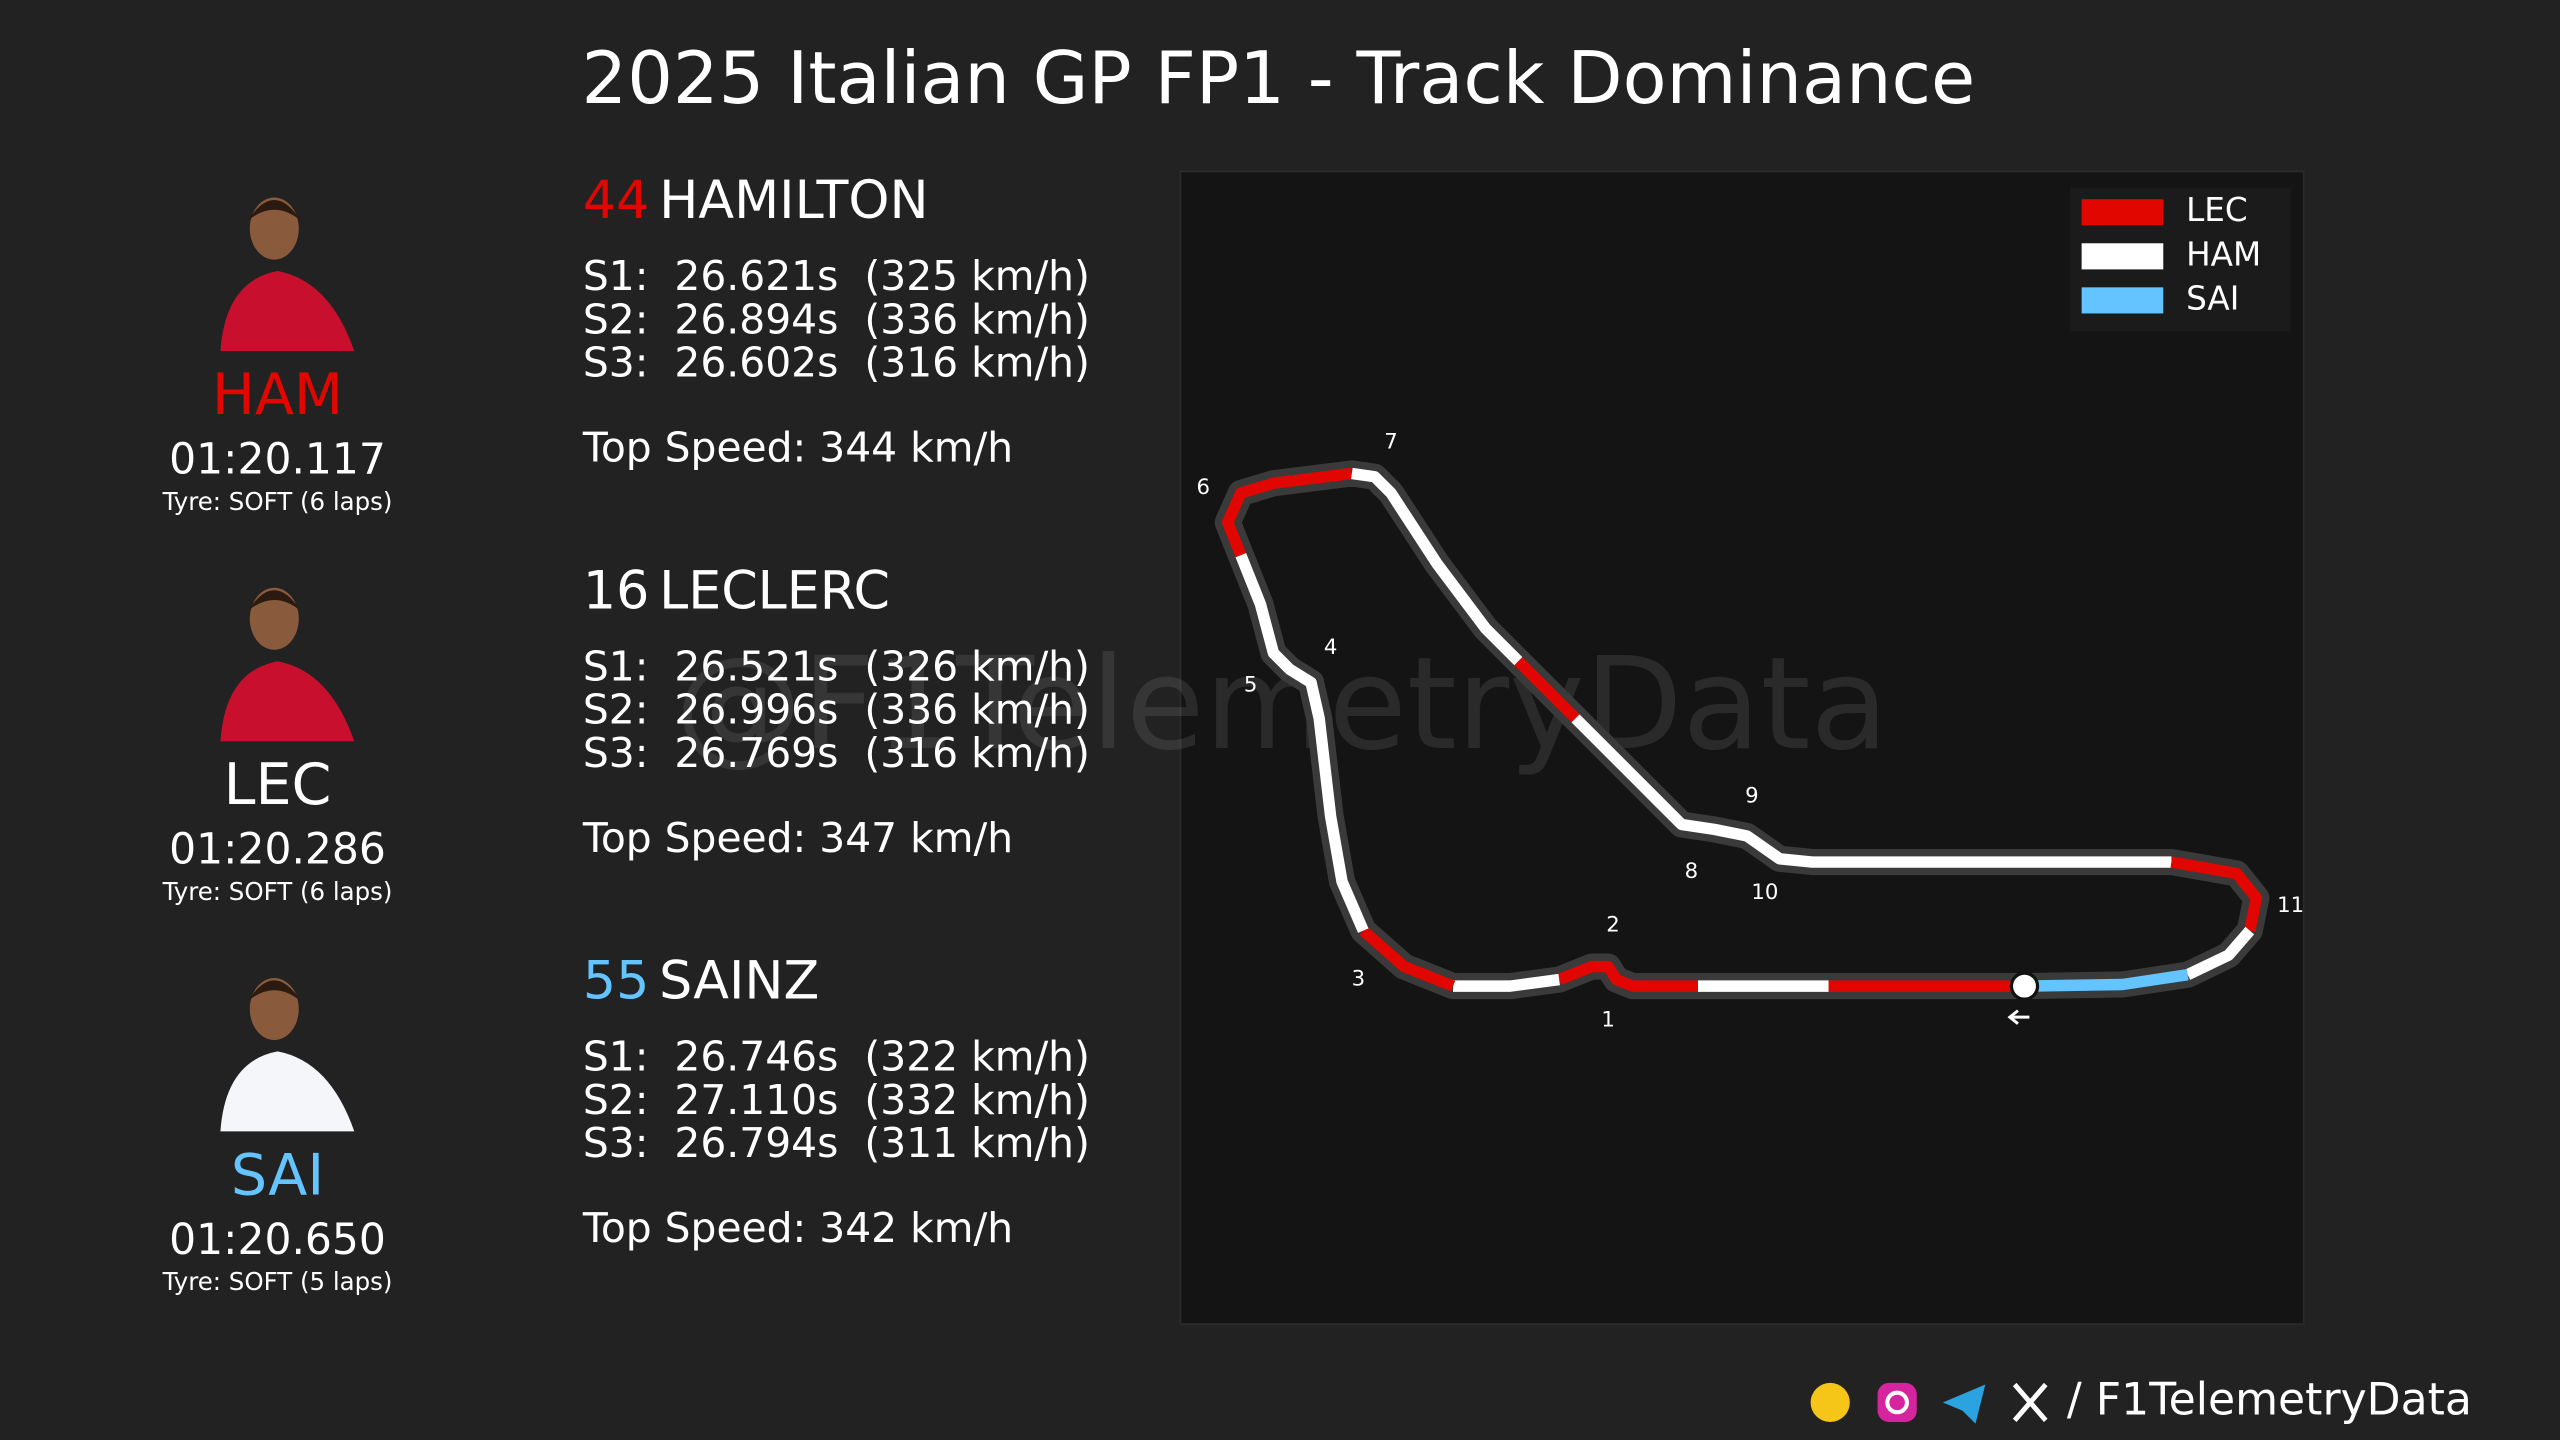 This screenshot has width=2560, height=1440. I want to click on top-speed: Top Speed: 344 km/h, so click(797, 448).